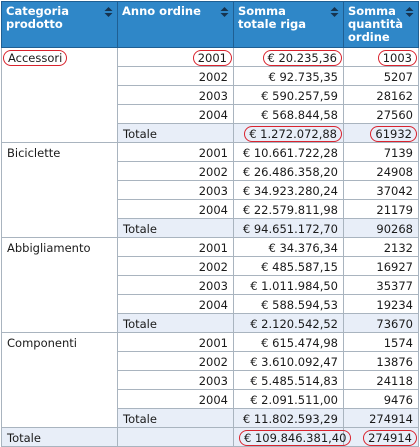  I want to click on line-total-cell: € 26.486.358,20, so click(289, 171).